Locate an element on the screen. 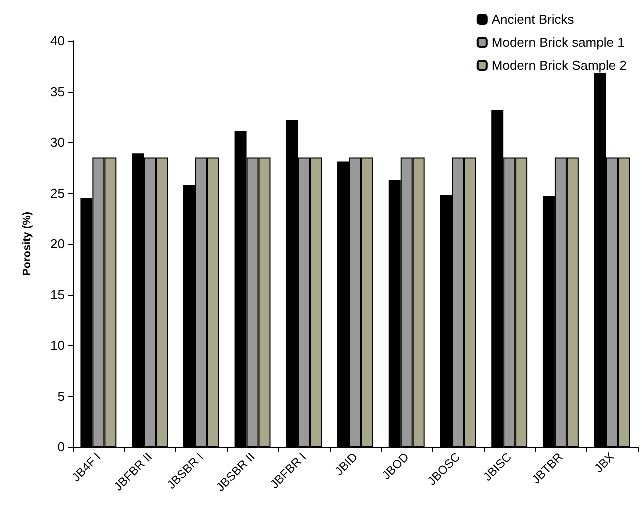  y-tick-label: 25 is located at coordinates (57, 193).